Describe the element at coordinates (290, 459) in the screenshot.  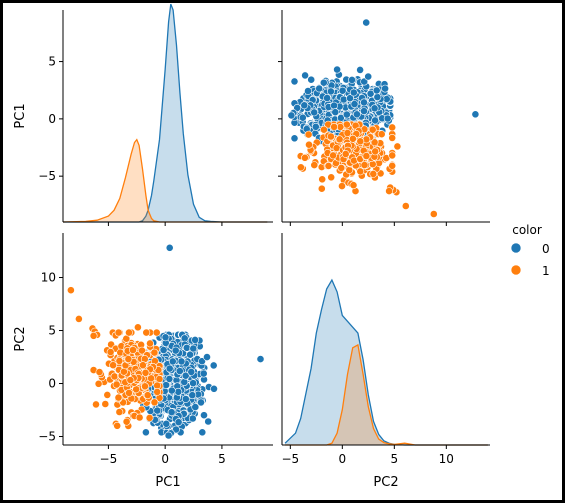
I see `panel-pc2-diag-xtick-label: −5` at that location.